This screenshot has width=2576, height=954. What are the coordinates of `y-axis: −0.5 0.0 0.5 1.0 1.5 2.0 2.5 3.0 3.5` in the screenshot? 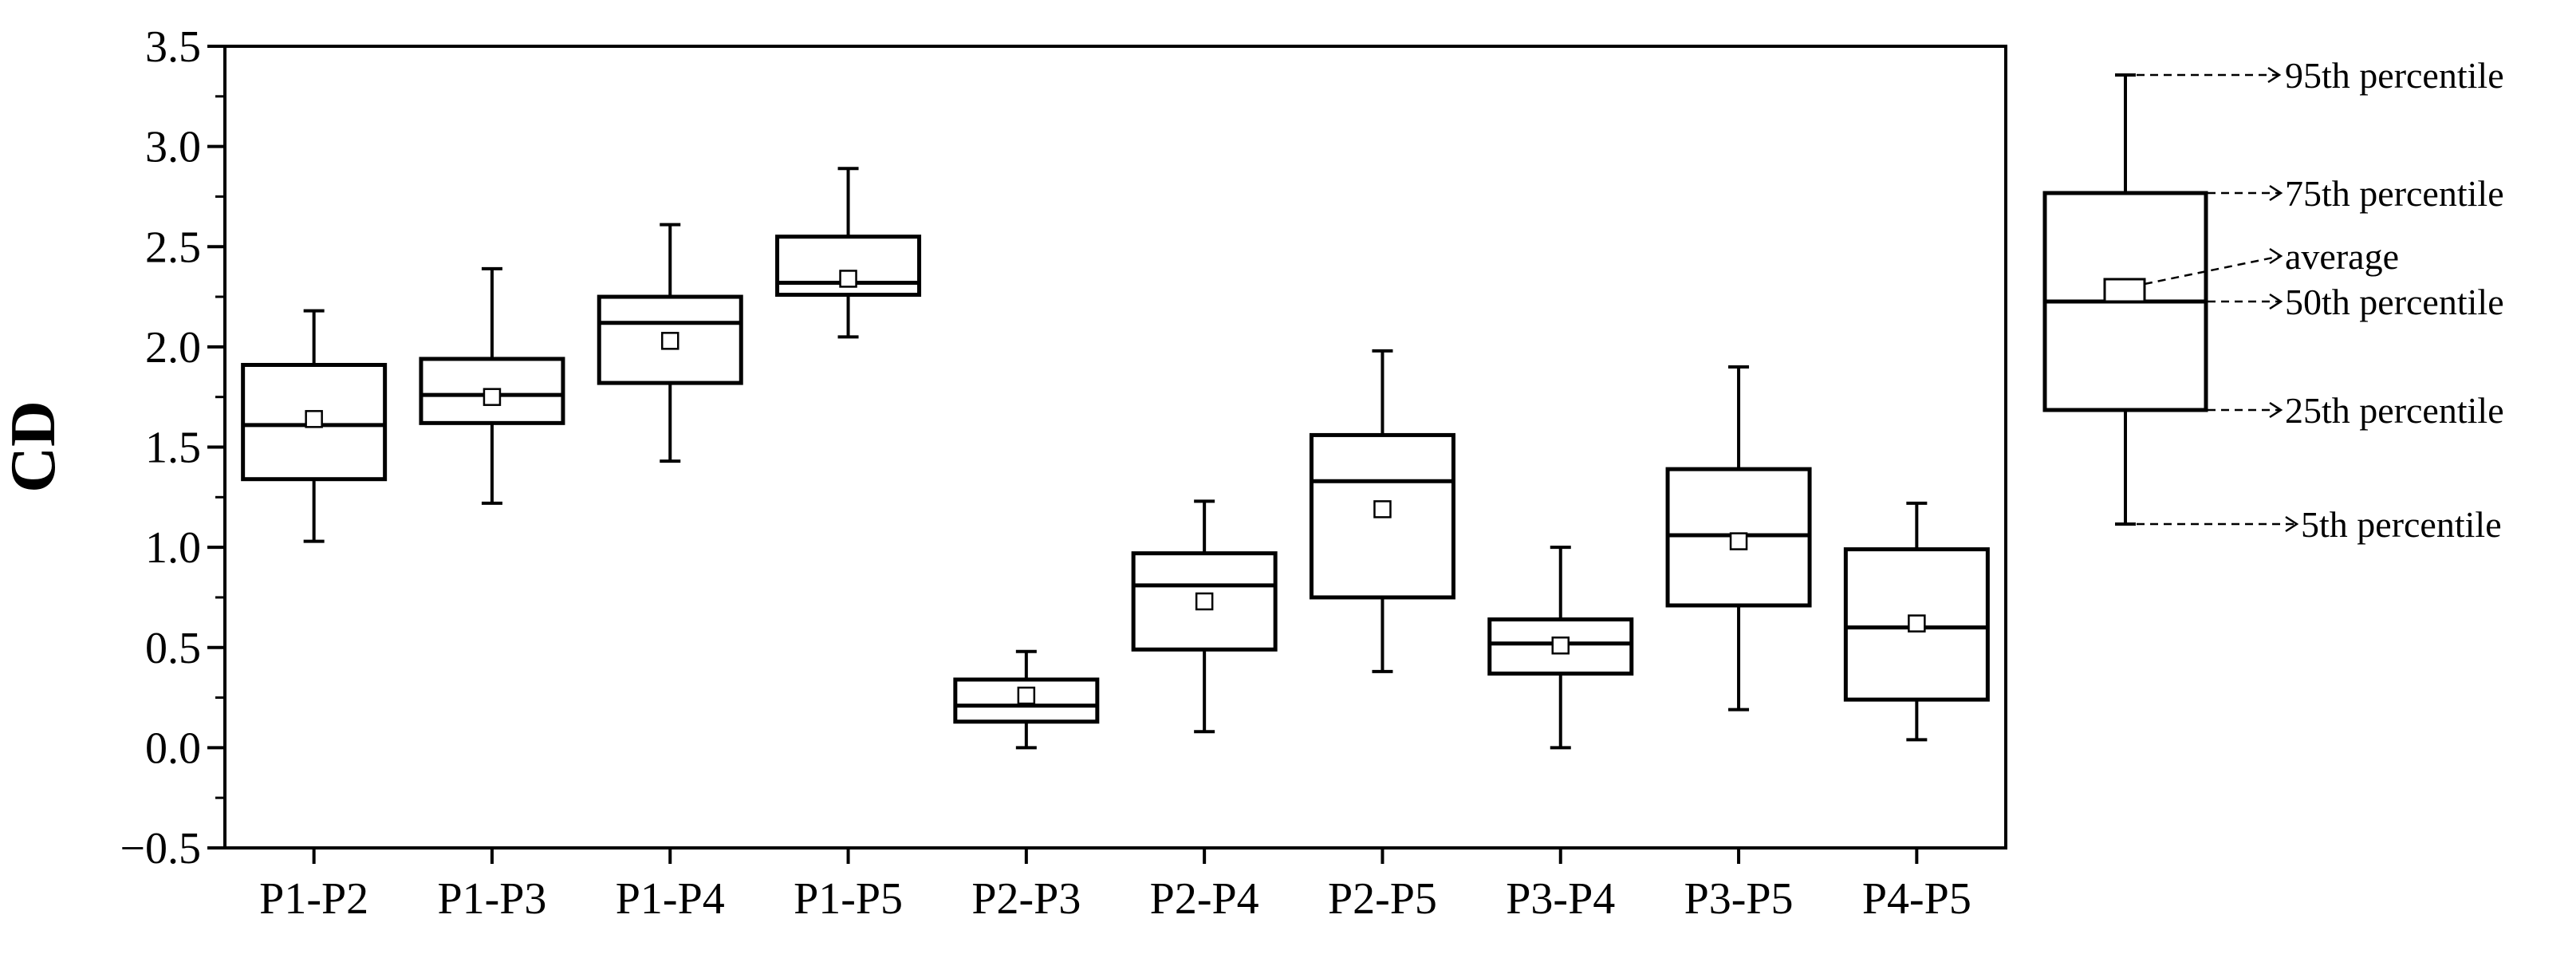 It's located at (172, 448).